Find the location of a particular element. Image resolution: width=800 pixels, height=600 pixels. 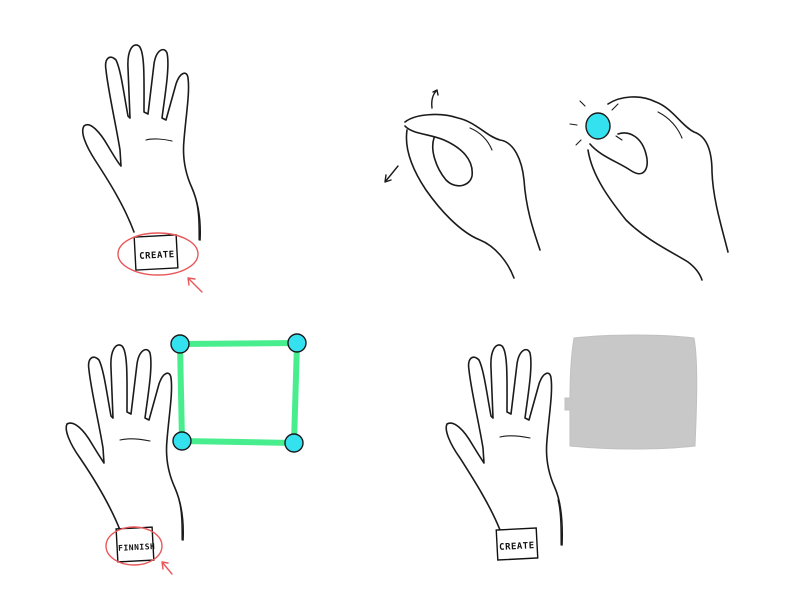

drawn-outline-square is located at coordinates (238, 393).